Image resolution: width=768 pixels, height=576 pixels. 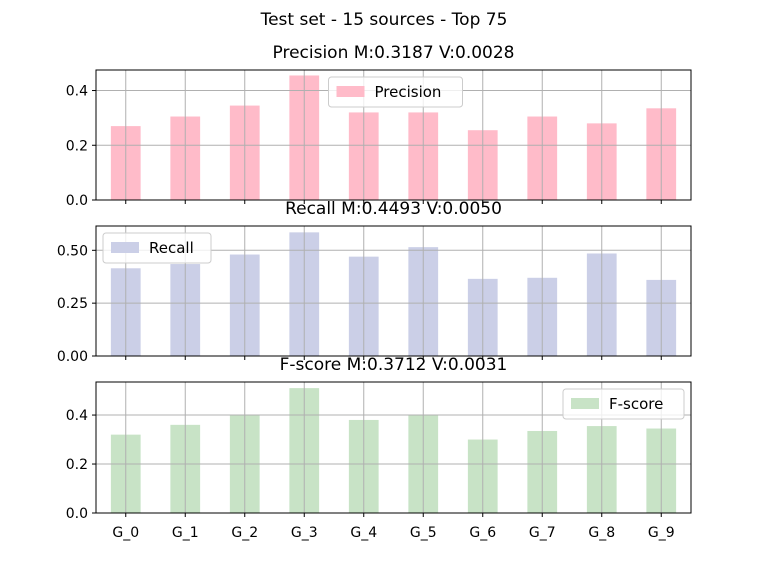 I want to click on legend: Recall, so click(x=157, y=248).